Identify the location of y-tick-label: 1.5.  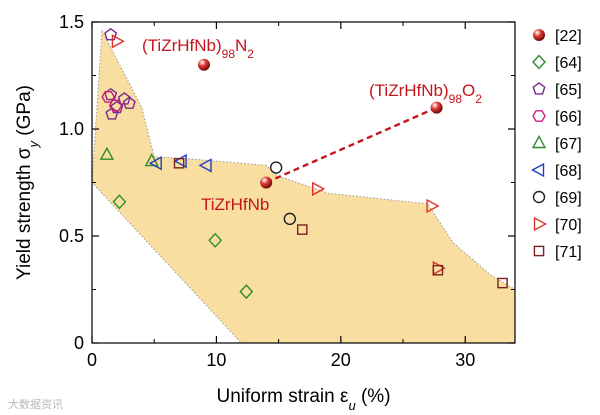
(71, 22).